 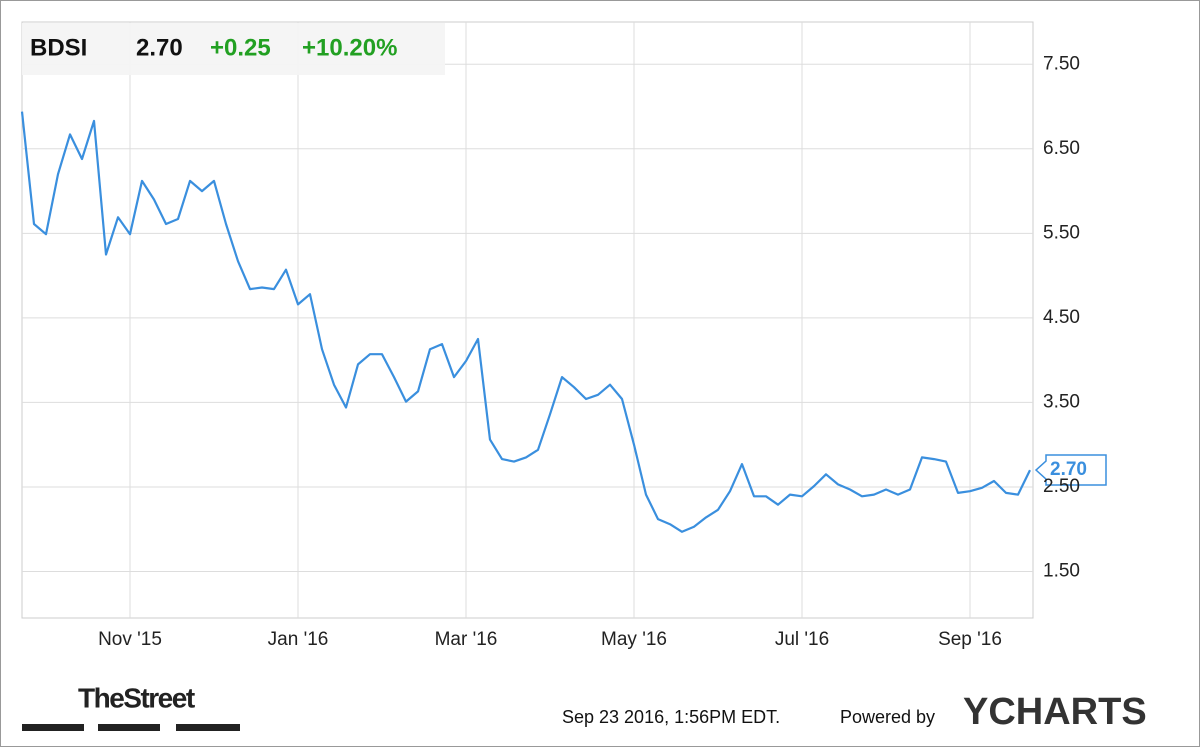 I want to click on ticker: BDSI, so click(x=58, y=47).